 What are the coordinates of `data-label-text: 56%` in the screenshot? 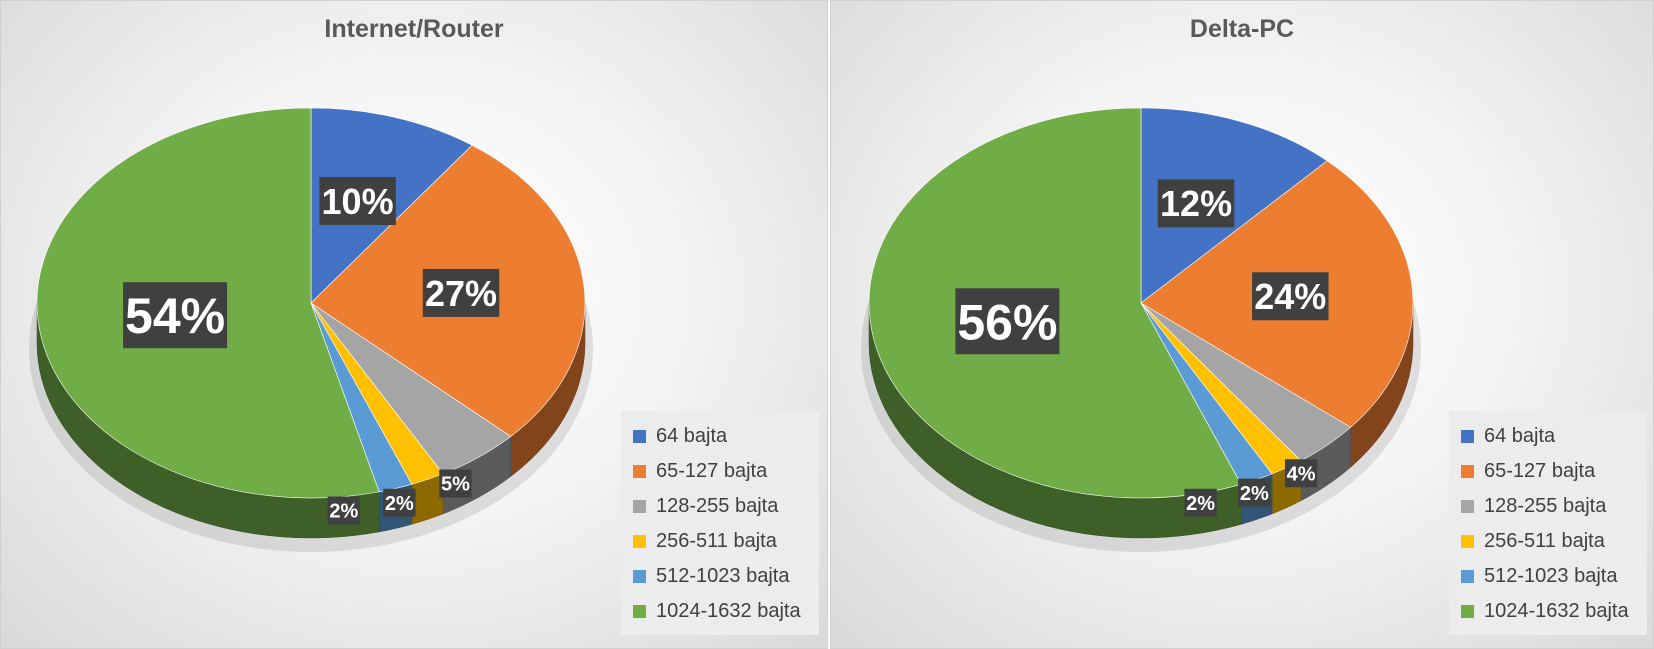 It's located at (1007, 322).